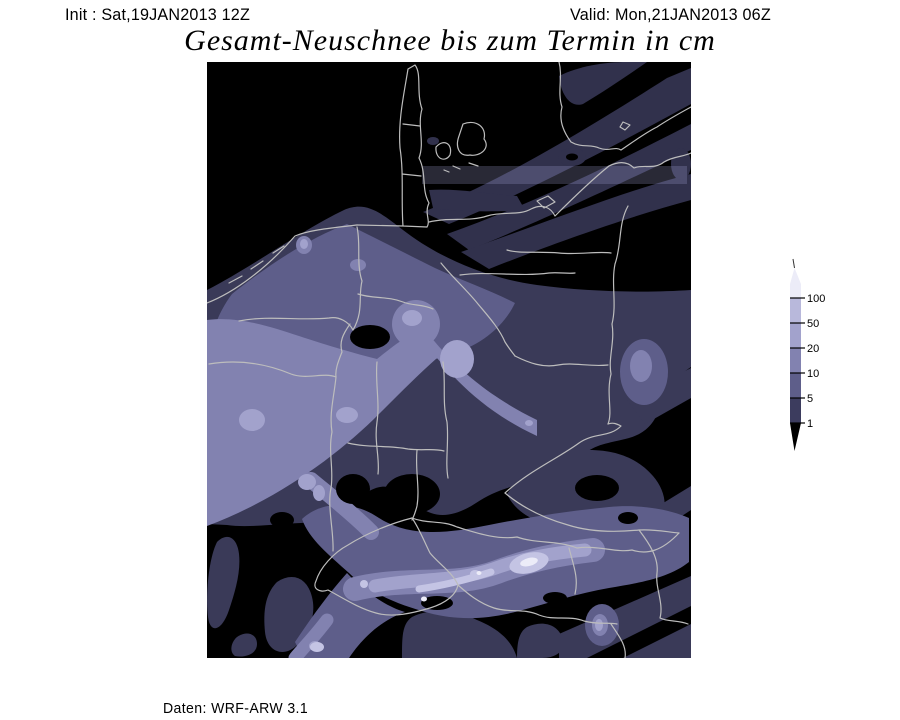 This screenshot has width=900, height=720. What do you see at coordinates (561, 361) in the screenshot?
I see `state-border-d` at bounding box center [561, 361].